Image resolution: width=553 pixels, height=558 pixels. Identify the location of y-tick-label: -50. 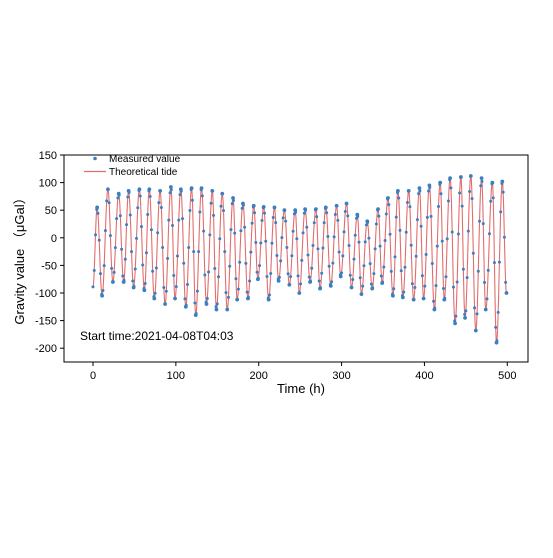
(49, 266).